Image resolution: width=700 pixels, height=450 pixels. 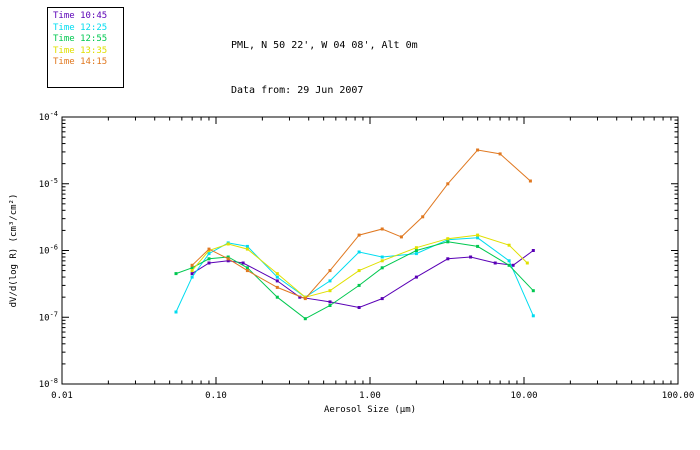 What do you see at coordinates (370, 396) in the screenshot?
I see `x-tick-label: 1.00` at bounding box center [370, 396].